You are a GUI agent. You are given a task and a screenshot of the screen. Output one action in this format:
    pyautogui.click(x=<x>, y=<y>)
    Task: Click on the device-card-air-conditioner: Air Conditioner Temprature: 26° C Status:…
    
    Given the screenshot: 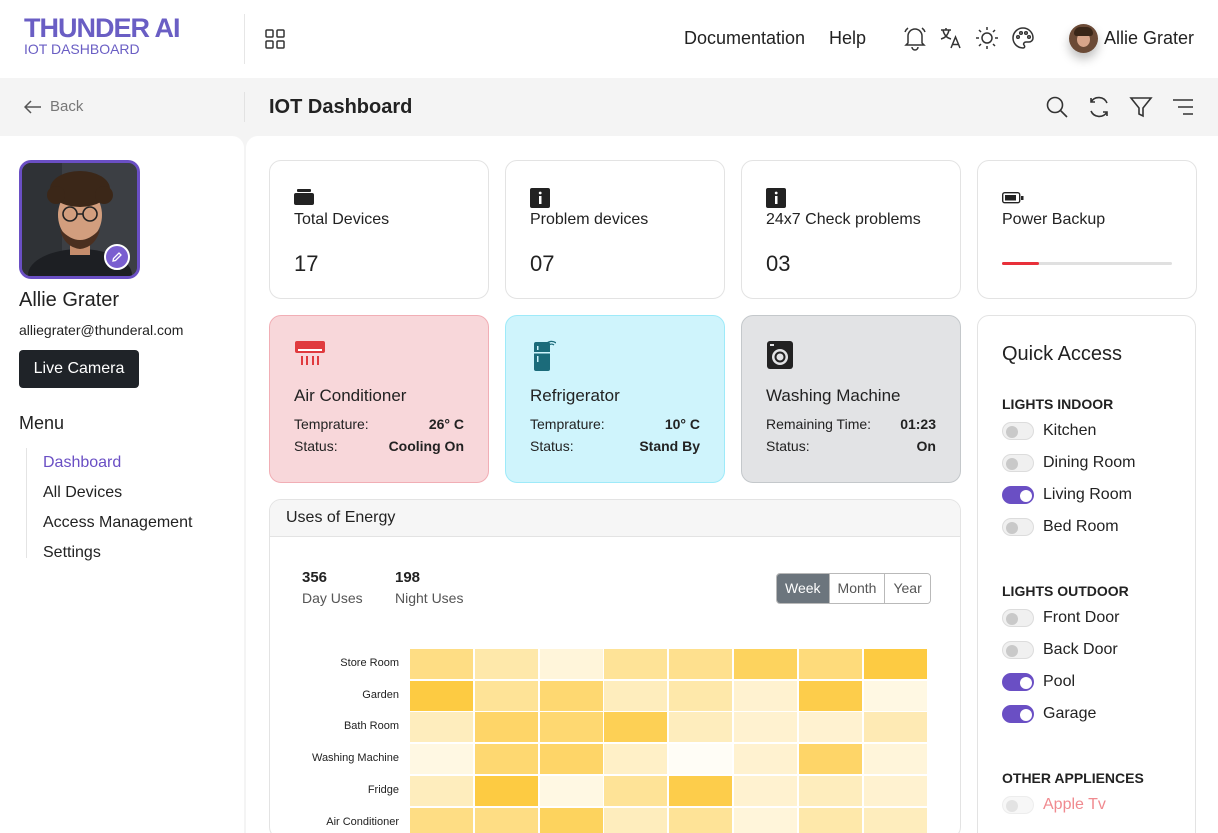 What is the action you would take?
    pyautogui.click(x=379, y=399)
    